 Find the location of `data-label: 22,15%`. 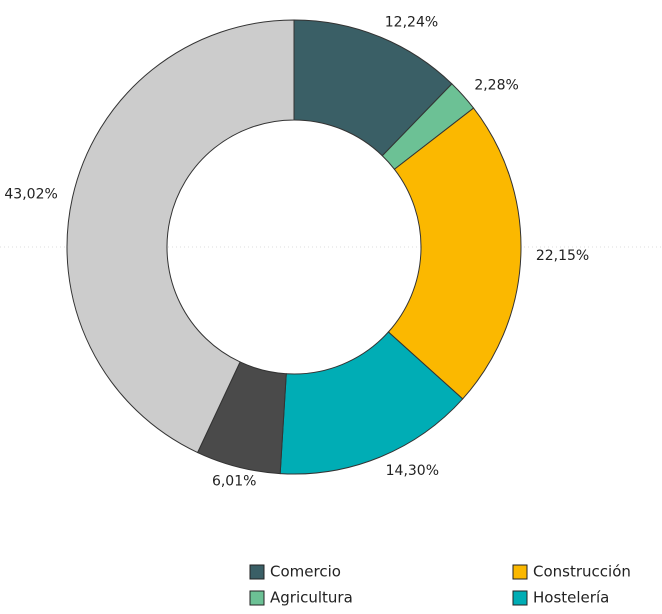

data-label: 22,15% is located at coordinates (562, 256).